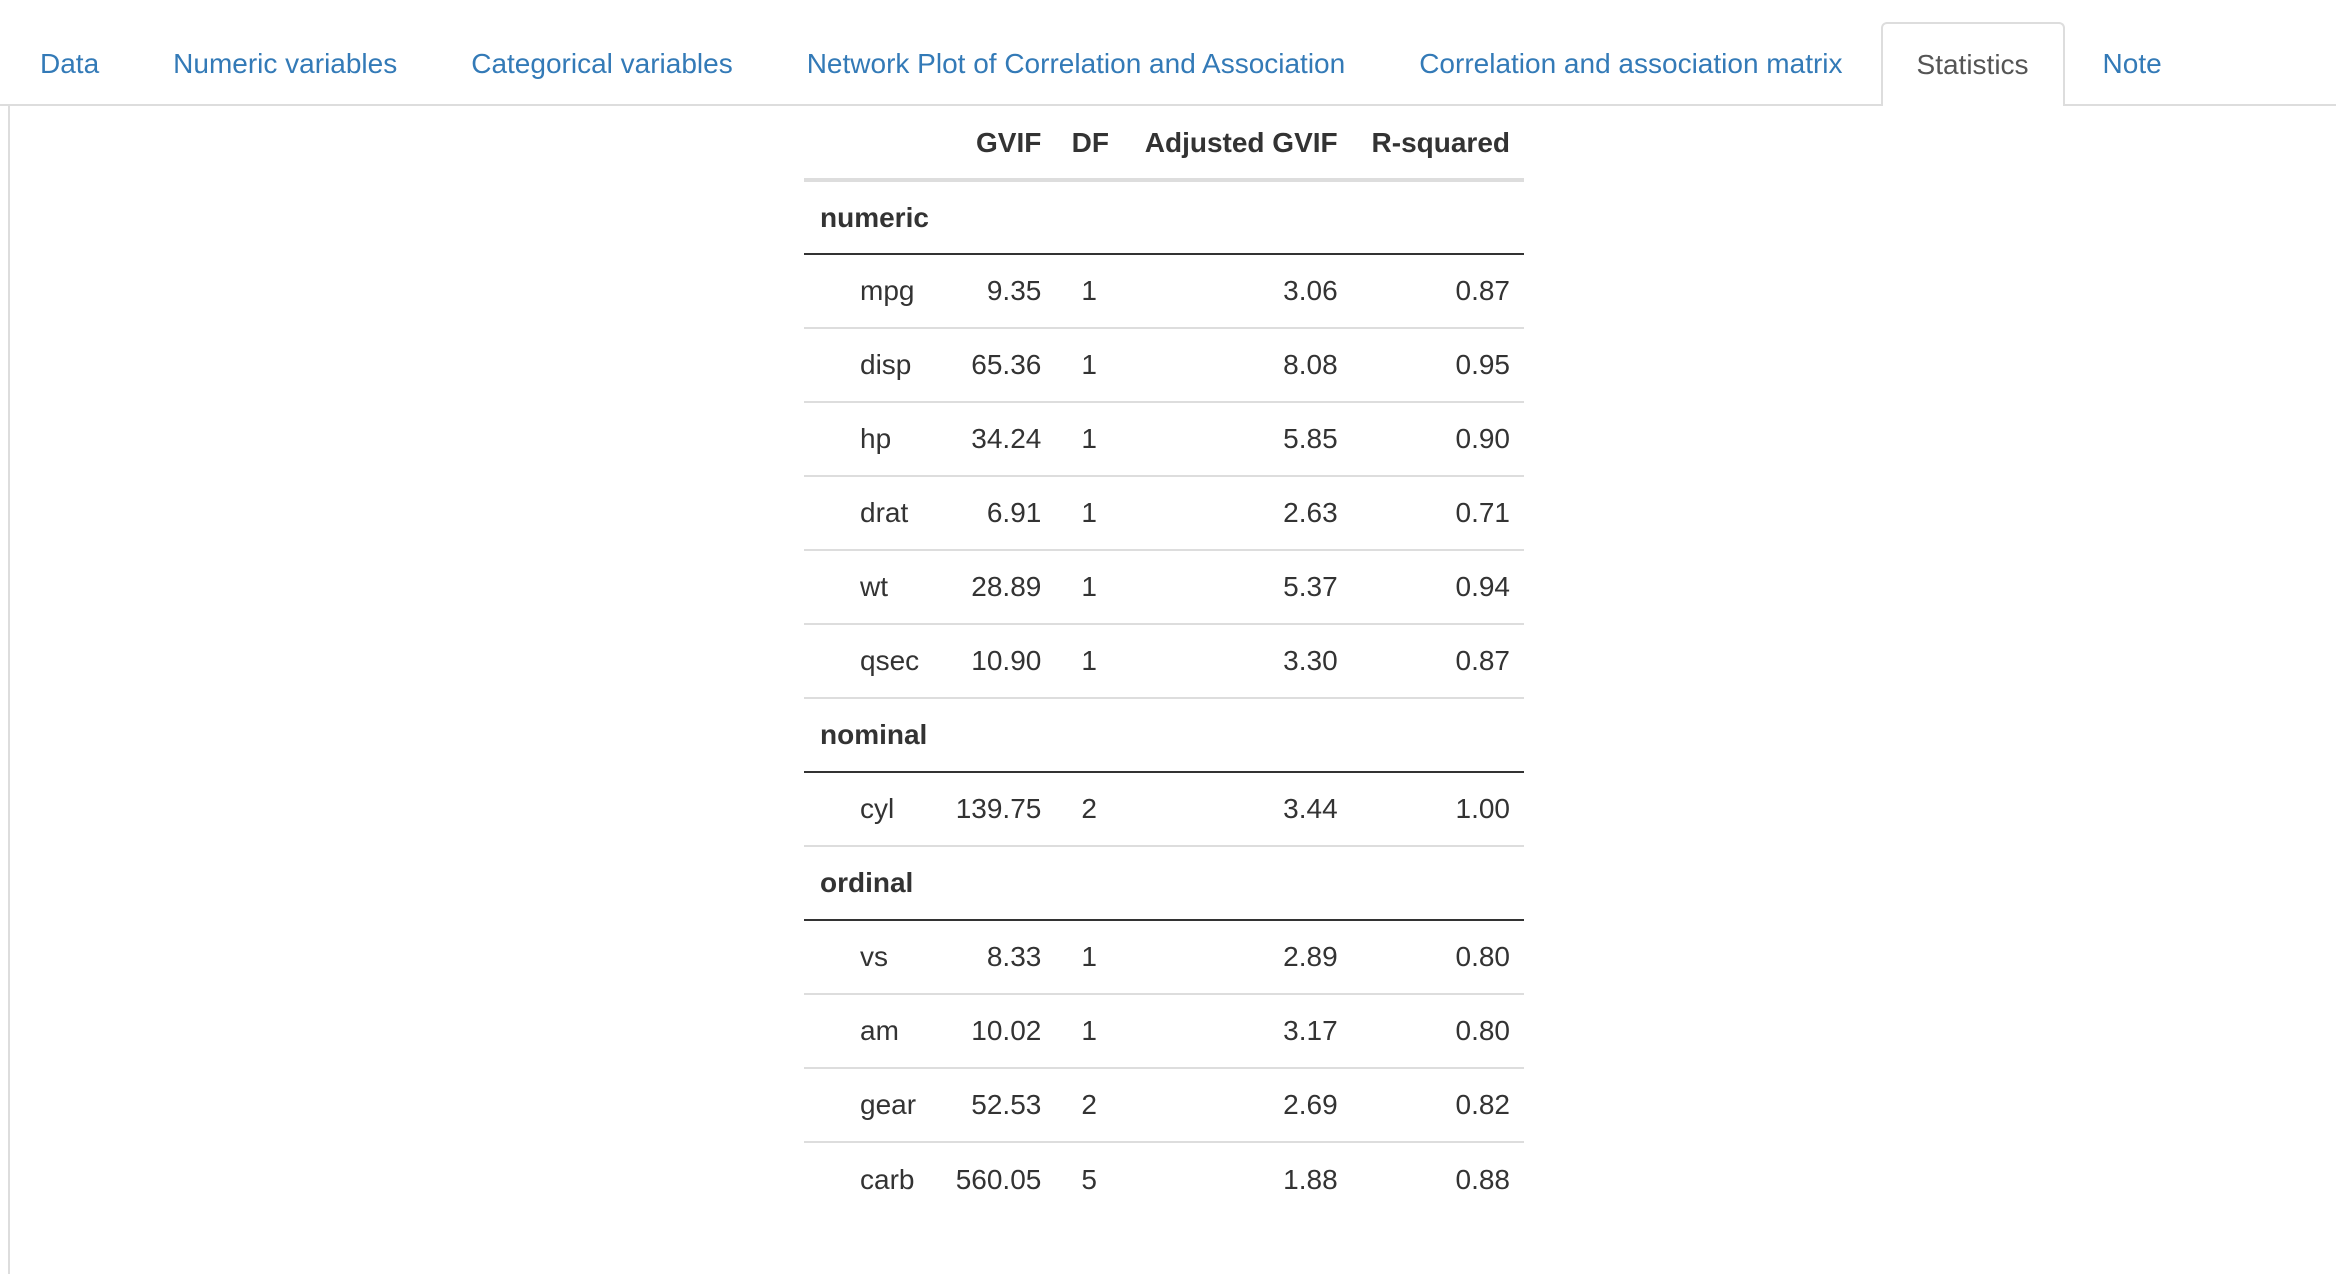 Image resolution: width=2336 pixels, height=1274 pixels. Describe the element at coordinates (996, 513) in the screenshot. I see `gvif-value: 6.91` at that location.